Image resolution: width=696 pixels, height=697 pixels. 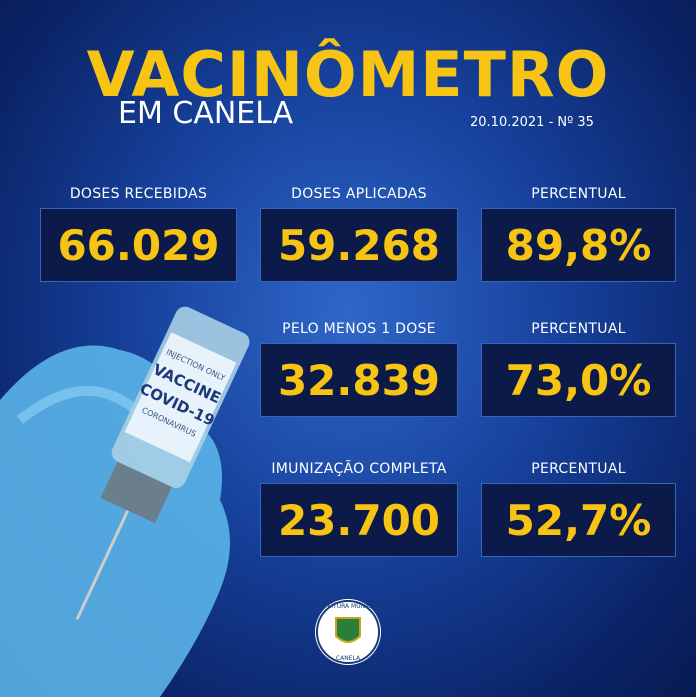 What do you see at coordinates (359, 329) in the screenshot?
I see `stat-label: PELO MENOS 1 DOSE` at bounding box center [359, 329].